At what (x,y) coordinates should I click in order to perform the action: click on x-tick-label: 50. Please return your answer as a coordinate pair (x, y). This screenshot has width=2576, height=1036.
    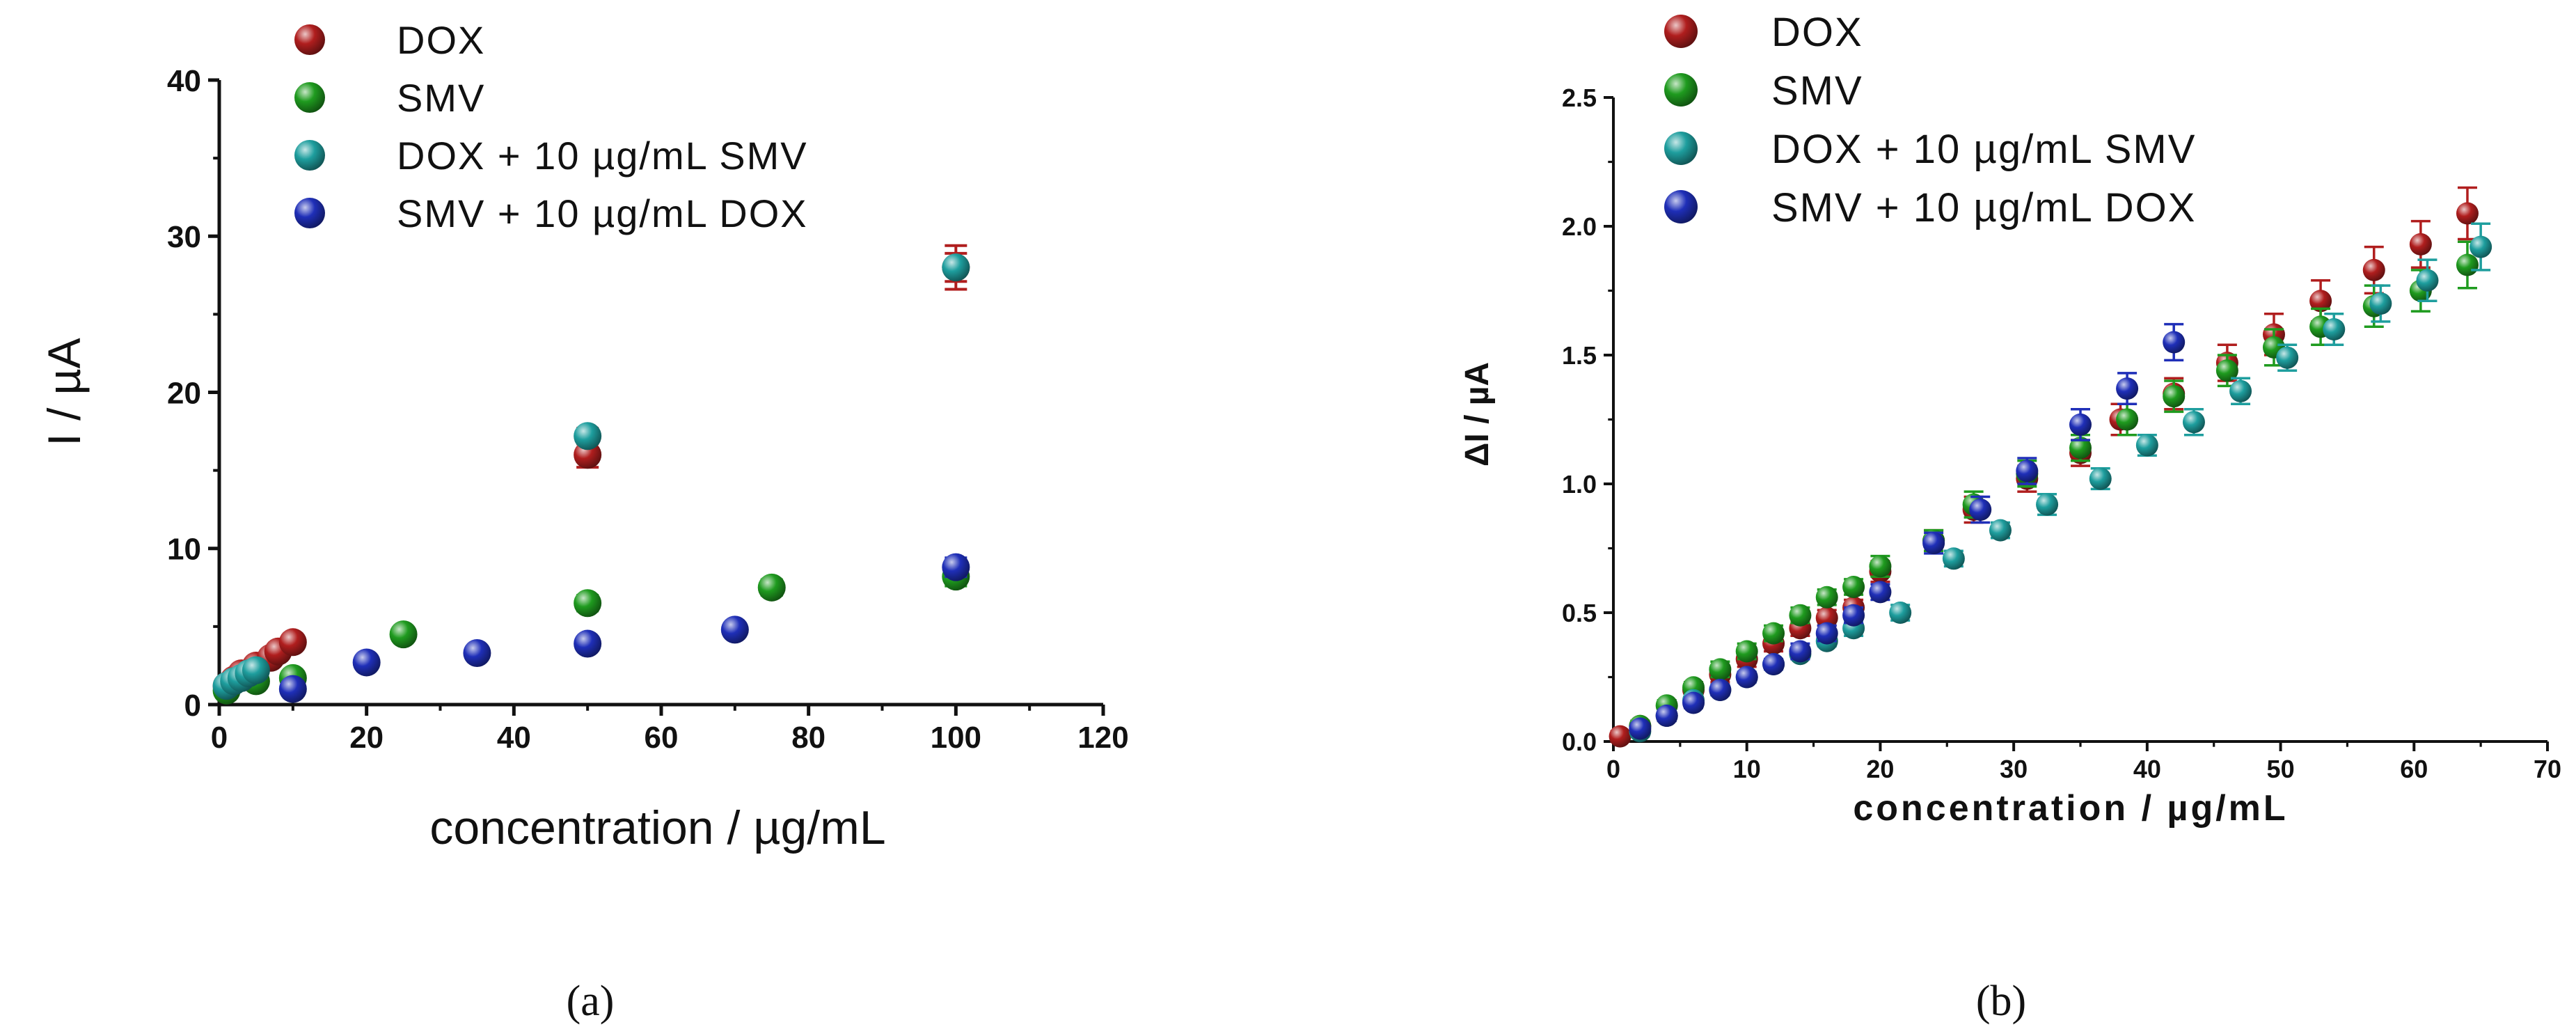
    Looking at the image, I should click on (2281, 769).